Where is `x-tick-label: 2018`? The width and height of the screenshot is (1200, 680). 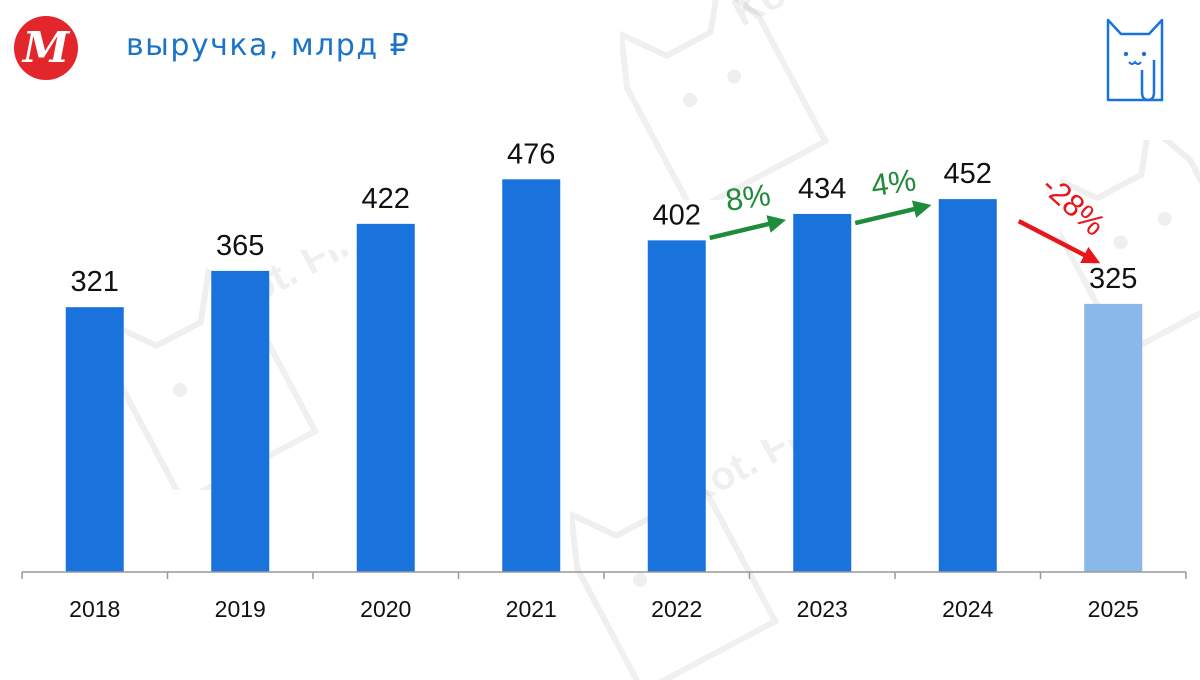
x-tick-label: 2018 is located at coordinates (94, 609).